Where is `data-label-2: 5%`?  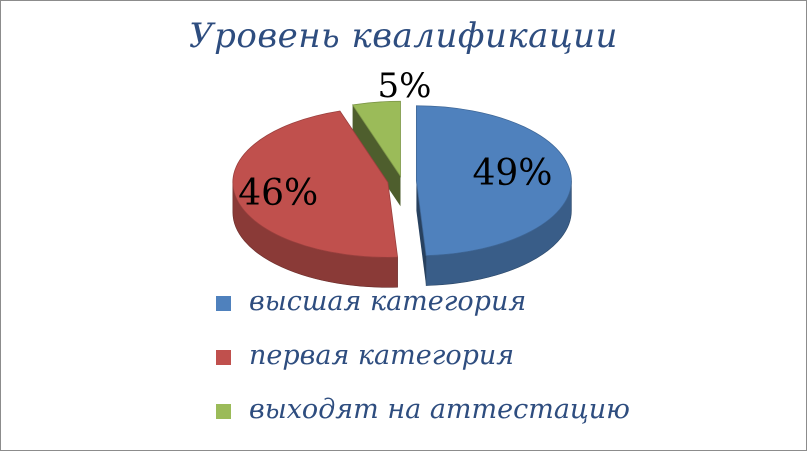
data-label-2: 5% is located at coordinates (405, 86).